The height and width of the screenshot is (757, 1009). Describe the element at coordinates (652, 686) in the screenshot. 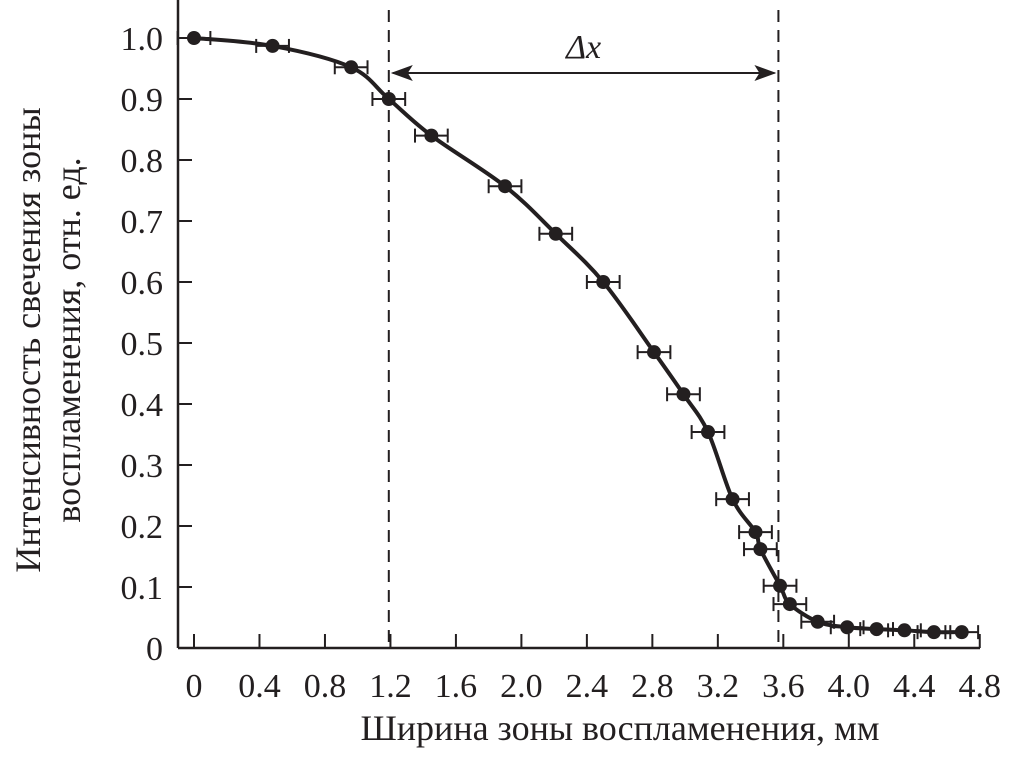

I see `x-tick-label: 2.8` at that location.